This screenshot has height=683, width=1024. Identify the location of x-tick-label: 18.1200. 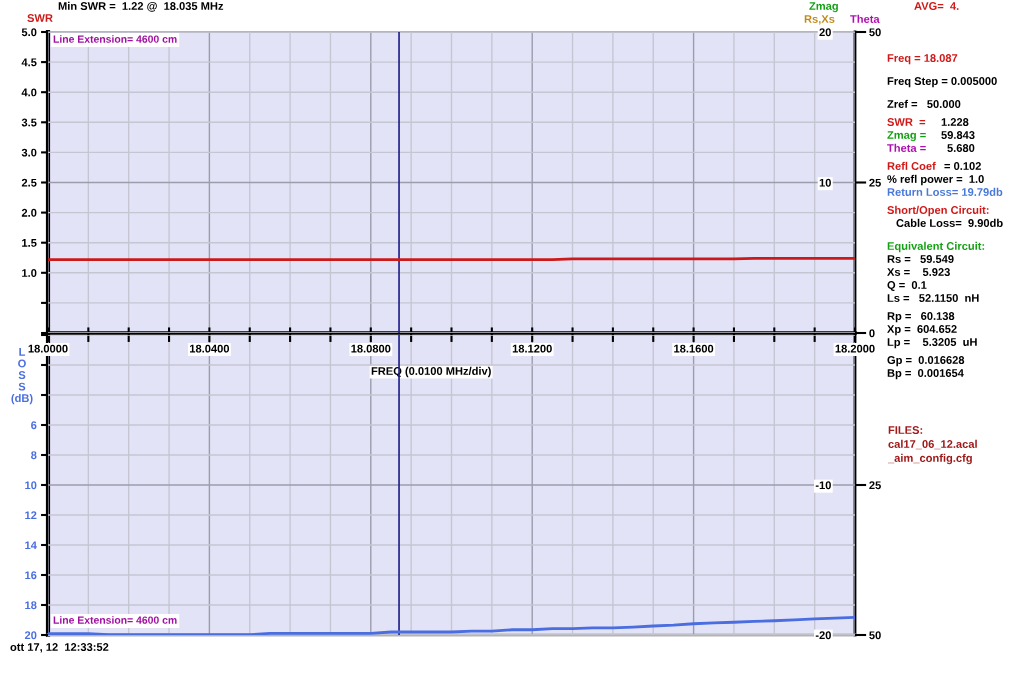
(532, 348).